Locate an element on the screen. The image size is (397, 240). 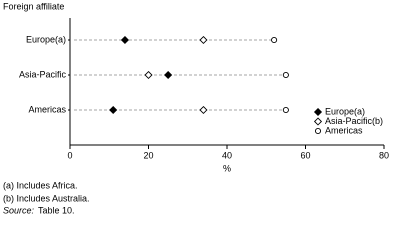
y-tick-label: Americas is located at coordinates (47, 109).